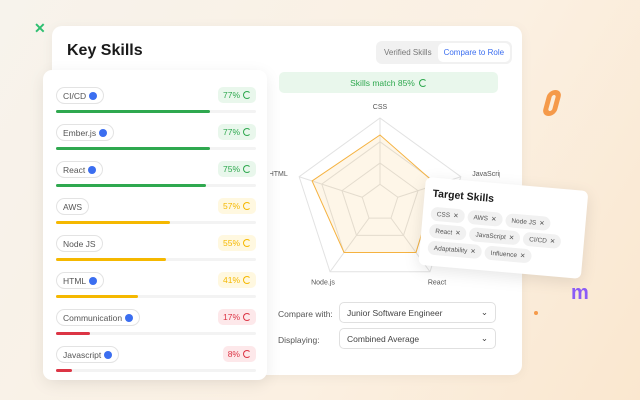 The height and width of the screenshot is (400, 640). I want to click on skill-percent-badge: 41%, so click(236, 280).